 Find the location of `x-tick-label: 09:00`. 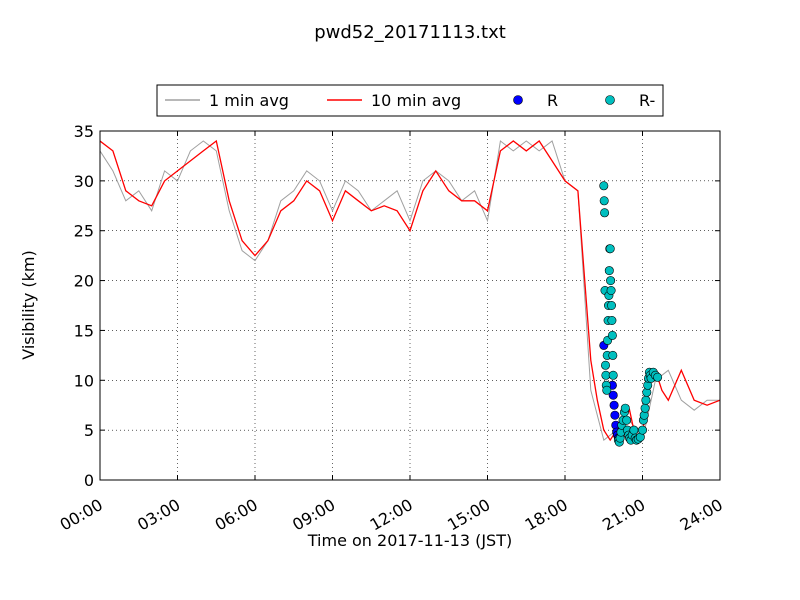

x-tick-label: 09:00 is located at coordinates (313, 515).